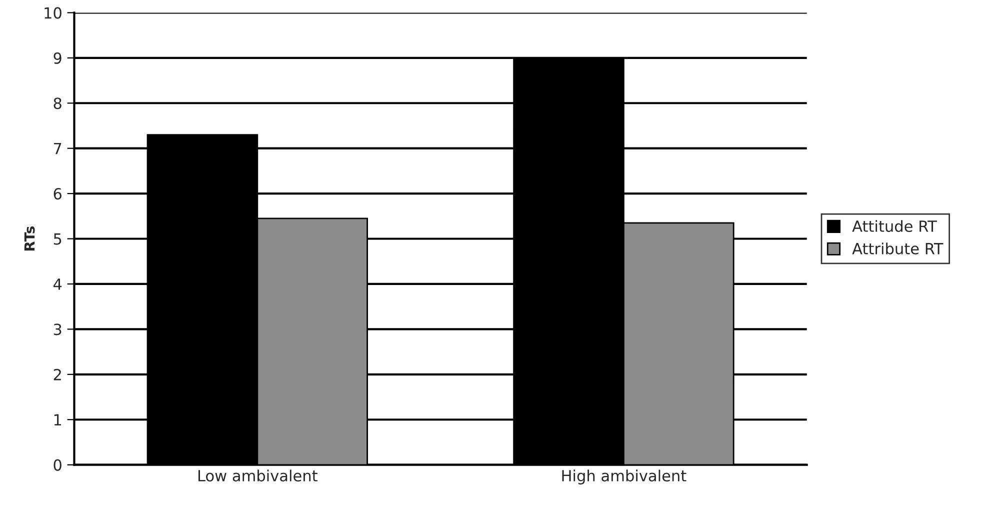 The width and height of the screenshot is (990, 508). Describe the element at coordinates (58, 465) in the screenshot. I see `y-tick-label: 0` at that location.